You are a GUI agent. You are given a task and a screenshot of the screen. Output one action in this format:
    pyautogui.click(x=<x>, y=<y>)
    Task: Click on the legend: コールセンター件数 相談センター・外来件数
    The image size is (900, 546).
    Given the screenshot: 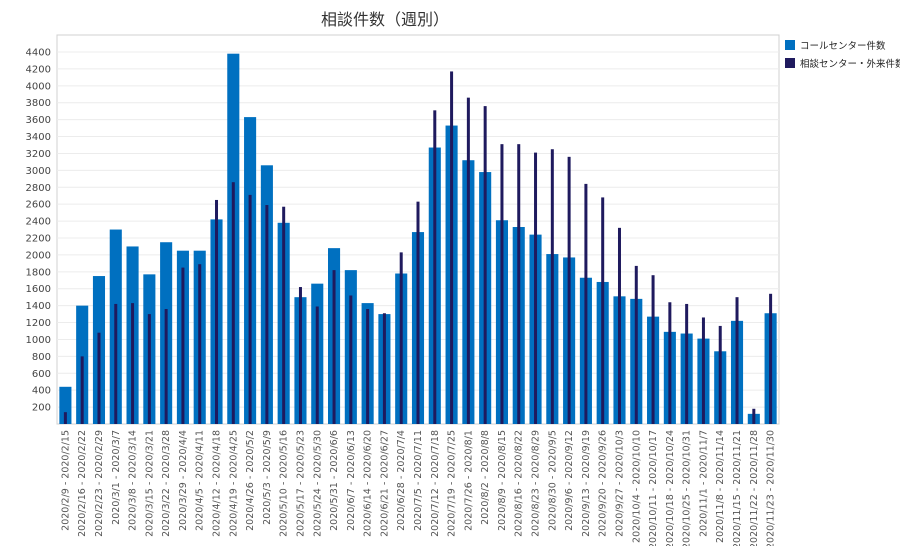 What is the action you would take?
    pyautogui.click(x=842, y=56)
    